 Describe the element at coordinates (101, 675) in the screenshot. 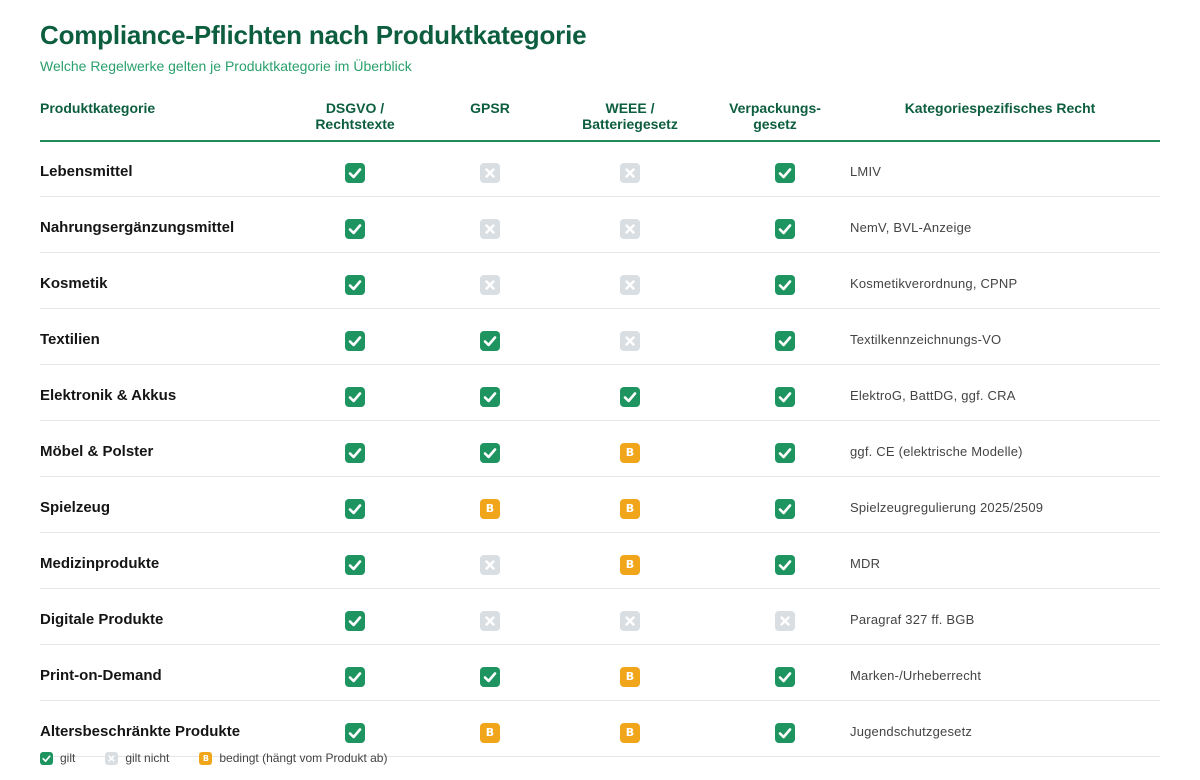

I see `row-category: Print-on-Demand` at that location.